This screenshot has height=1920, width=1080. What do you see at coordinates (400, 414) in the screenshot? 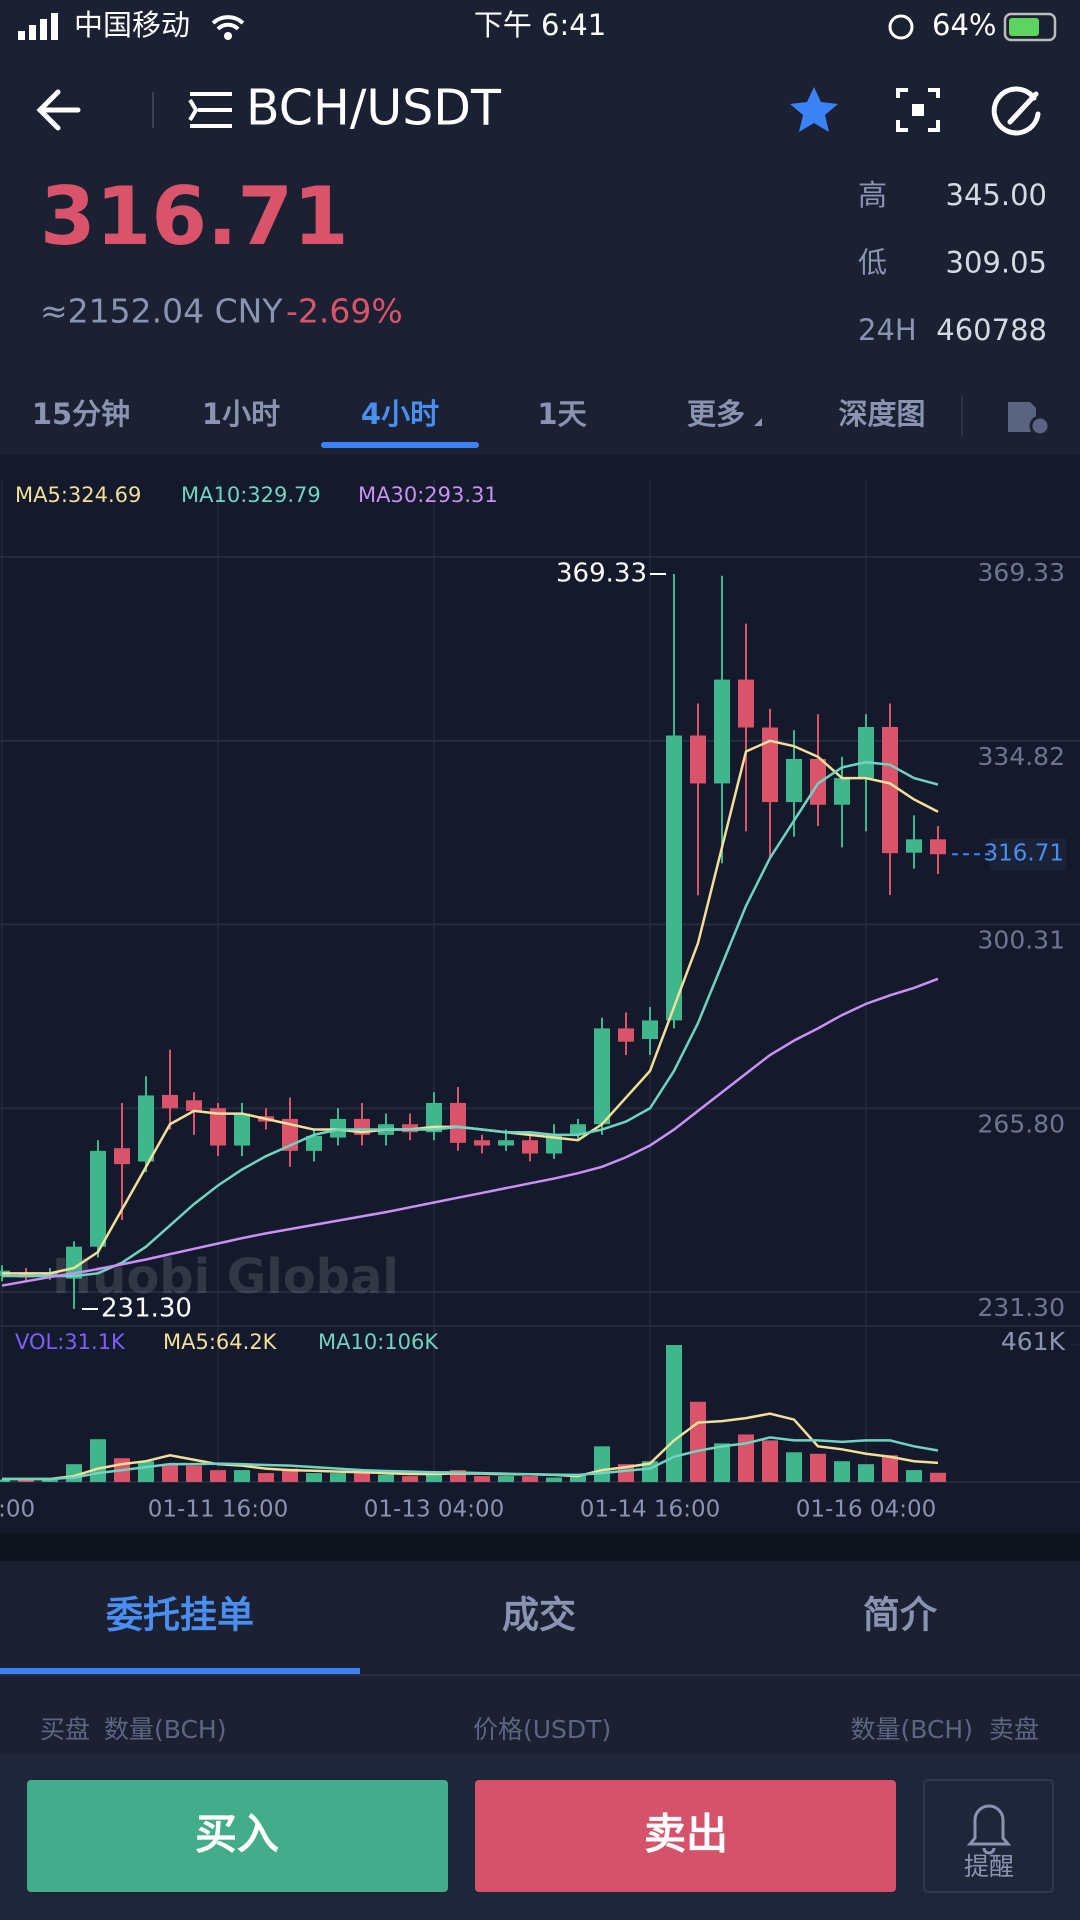
I see `period-tab: 4小时` at bounding box center [400, 414].